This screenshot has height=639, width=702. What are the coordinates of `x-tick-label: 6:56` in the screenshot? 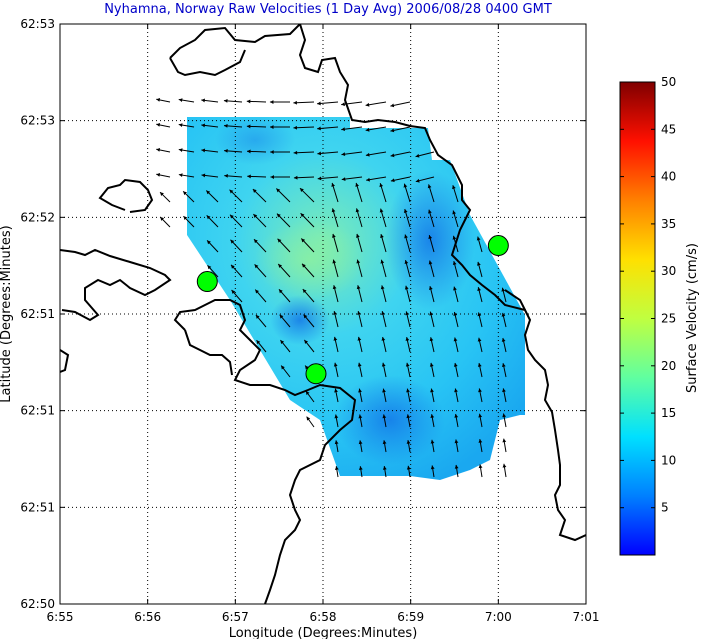 It's located at (147, 617).